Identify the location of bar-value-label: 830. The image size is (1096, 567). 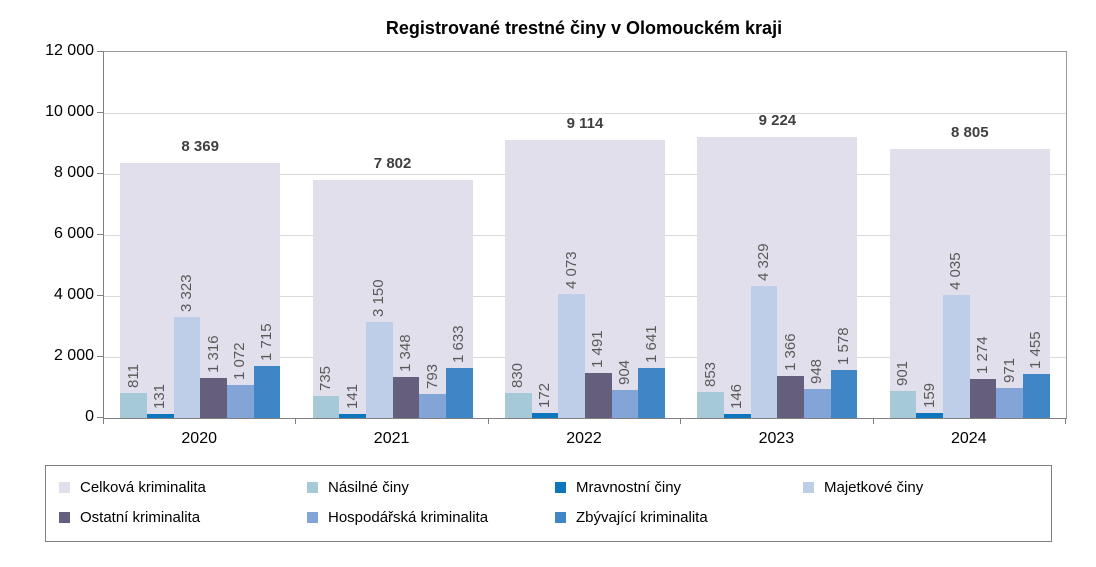
(518, 375).